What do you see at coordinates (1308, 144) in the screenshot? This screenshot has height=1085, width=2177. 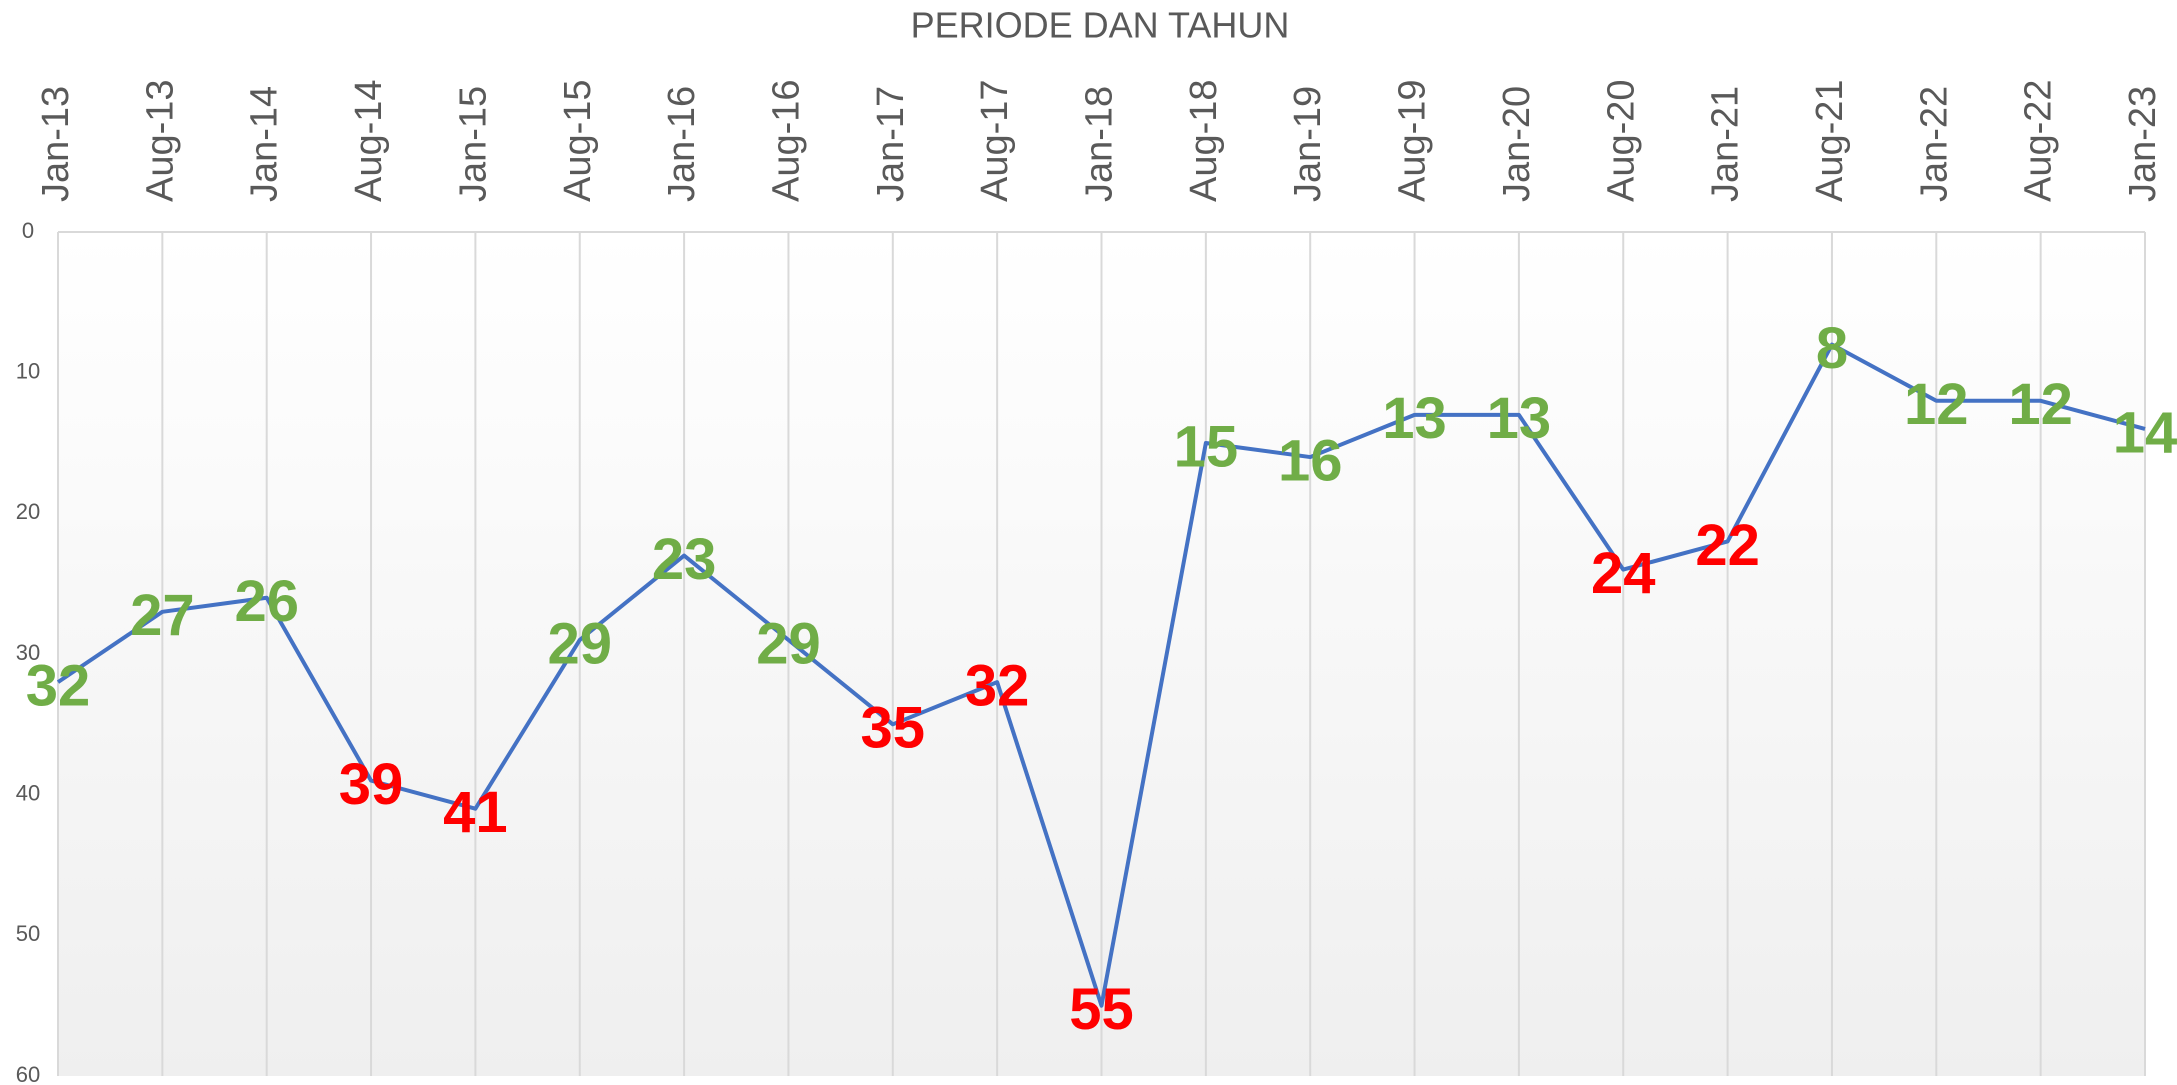 I see `x-tick-label: Jan-19` at bounding box center [1308, 144].